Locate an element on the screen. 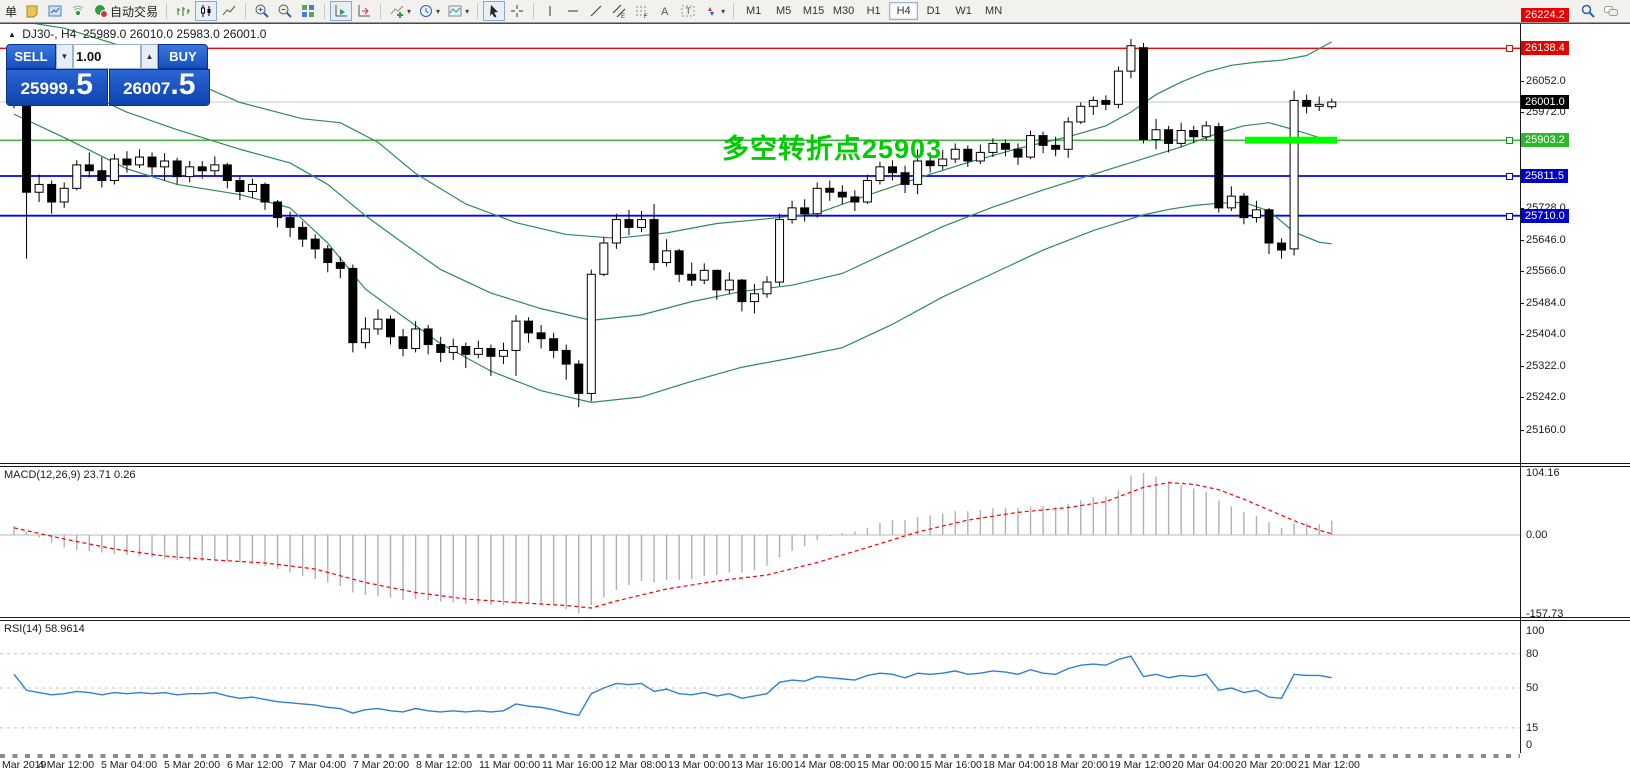 This screenshot has height=773, width=1630. time-tick-label: 18 Mar 04:00 is located at coordinates (1014, 765).